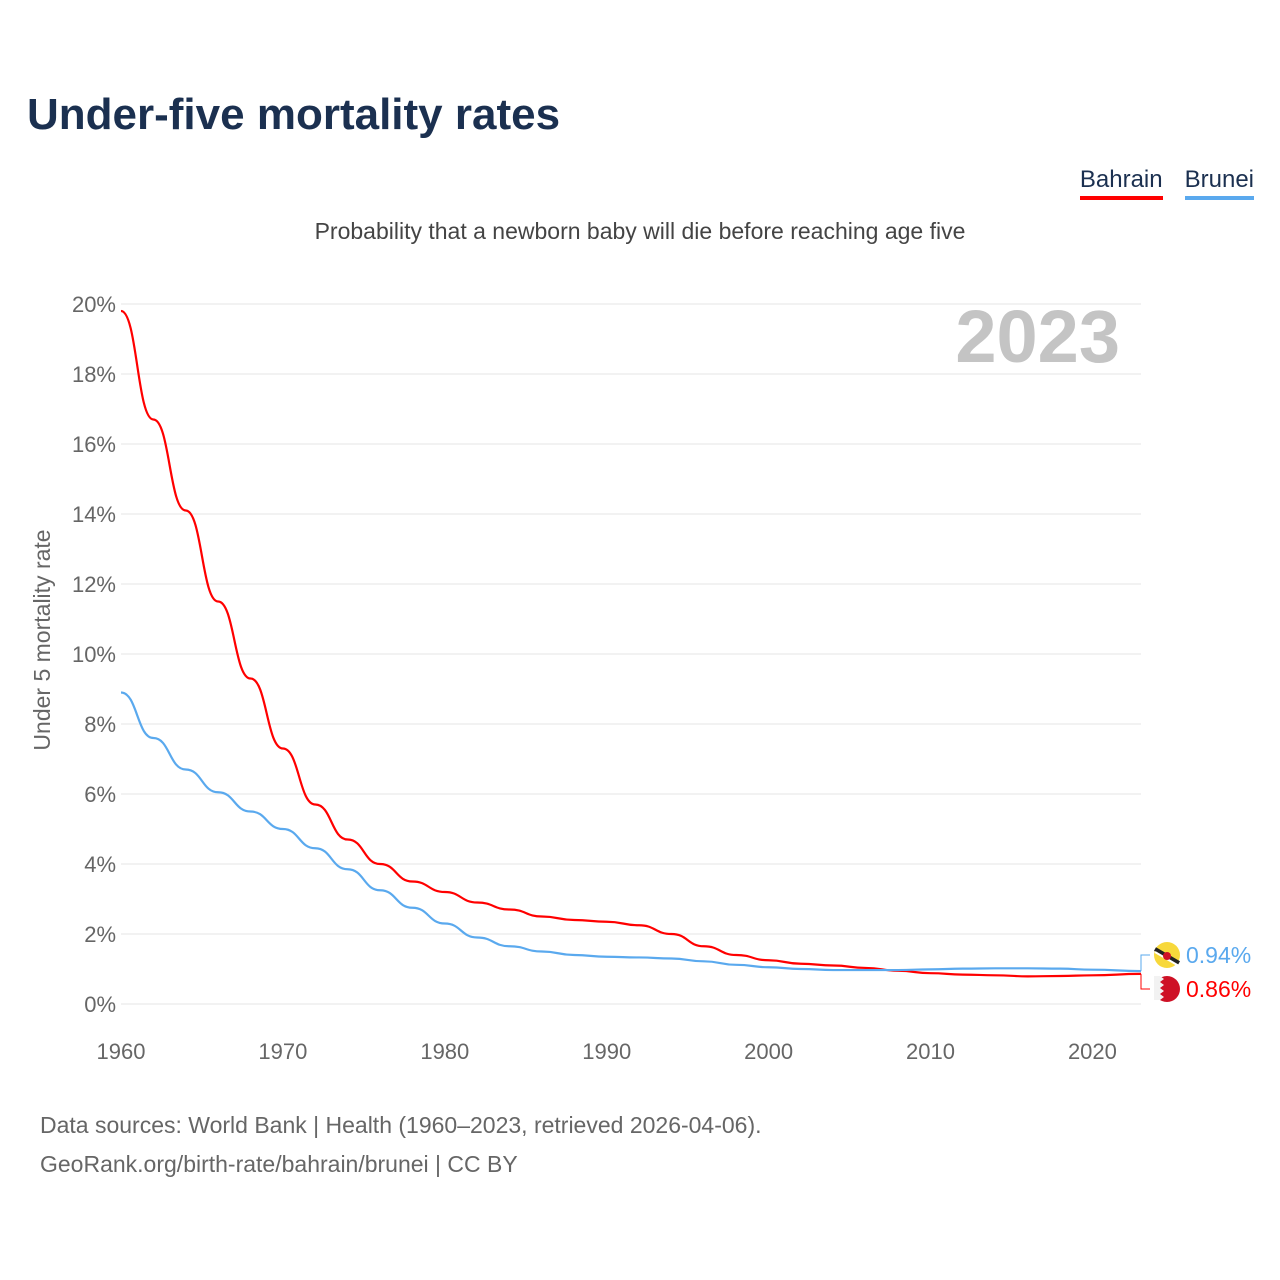  What do you see at coordinates (94, 304) in the screenshot?
I see `y-tick-label: 20%` at bounding box center [94, 304].